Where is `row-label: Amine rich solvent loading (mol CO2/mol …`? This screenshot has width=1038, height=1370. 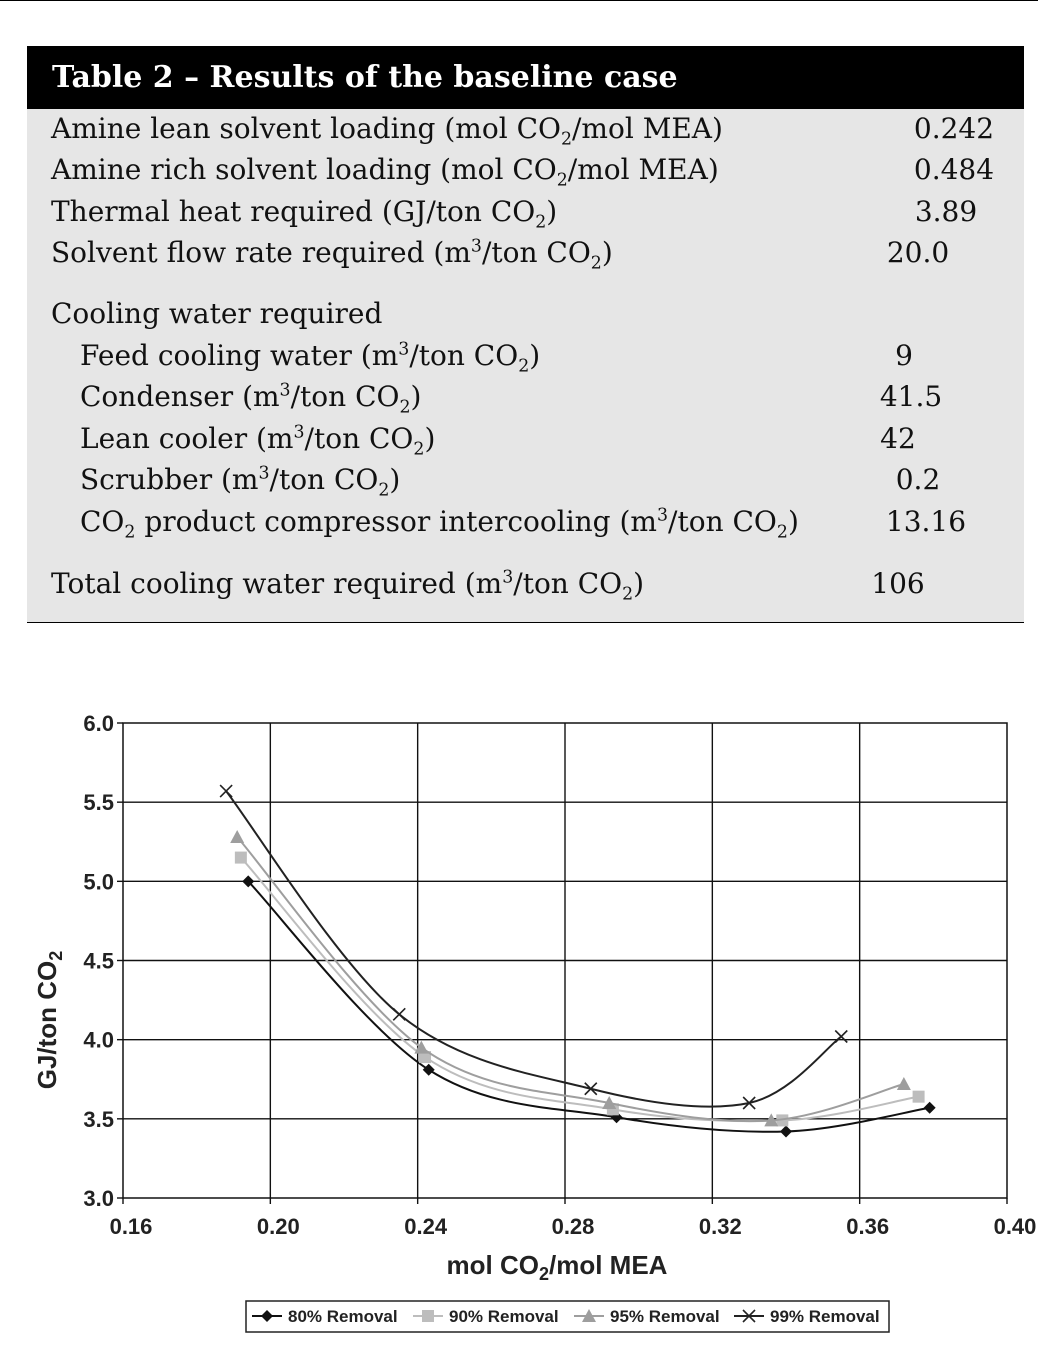 row-label: Amine rich solvent loading (mol CO2/mol … is located at coordinates (385, 172).